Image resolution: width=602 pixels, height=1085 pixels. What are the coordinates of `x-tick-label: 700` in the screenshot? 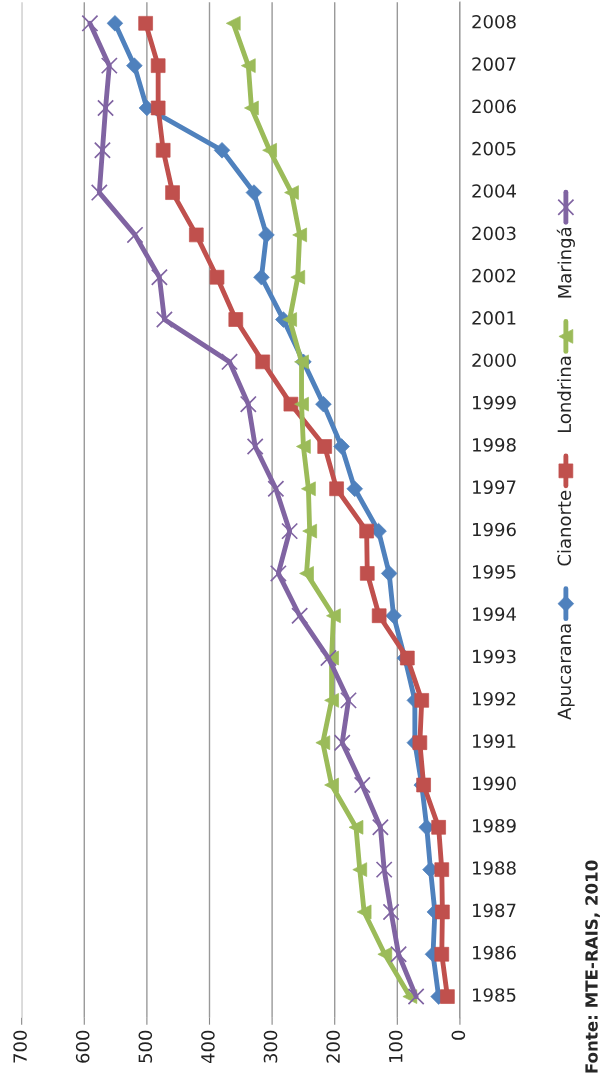 It's located at (20, 1046).